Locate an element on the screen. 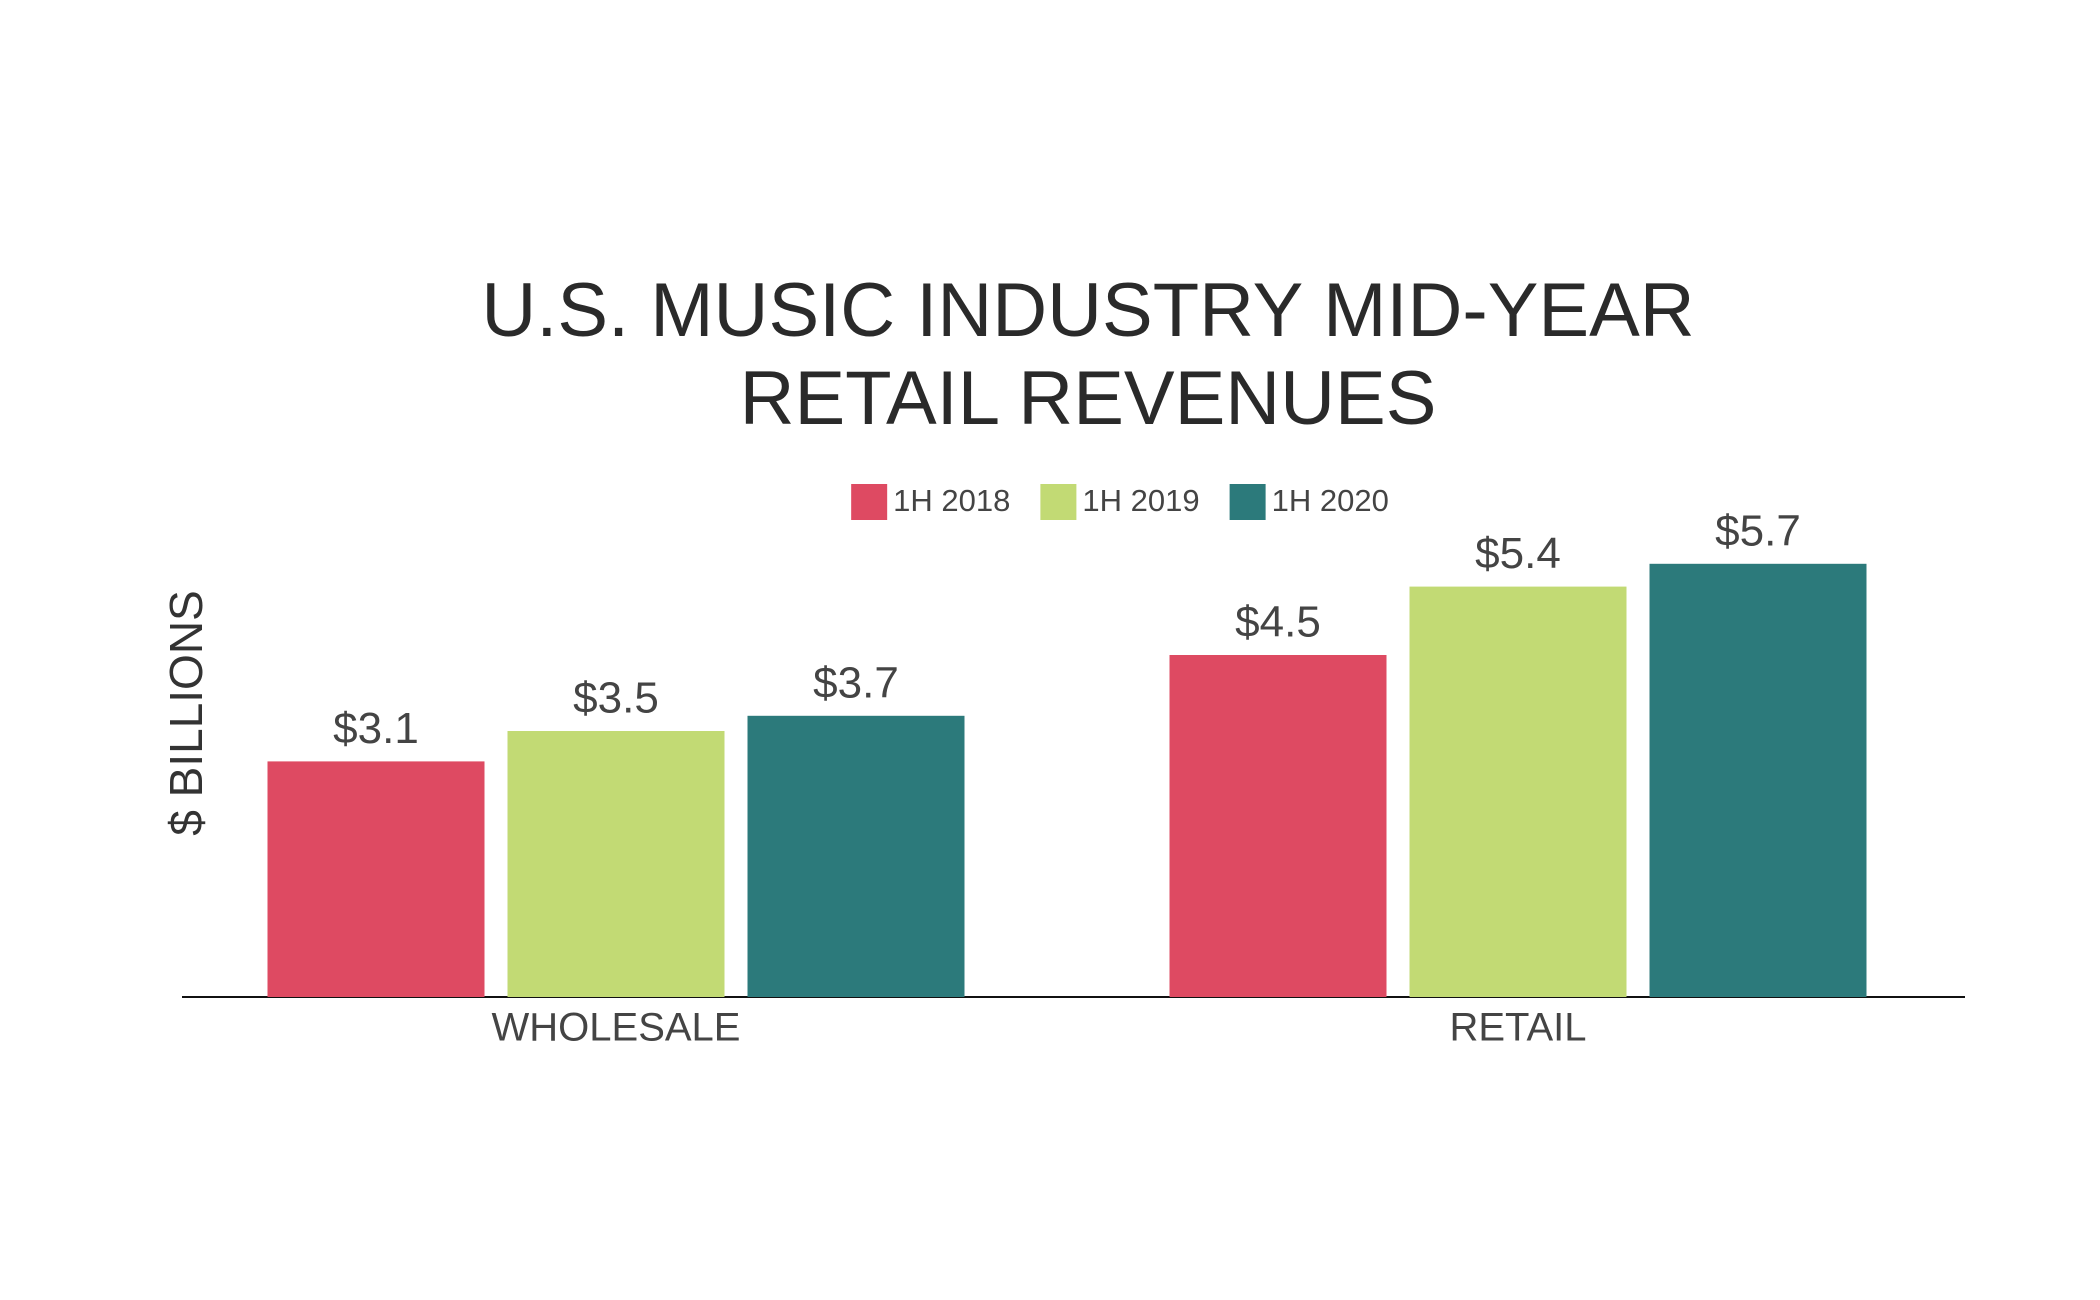 Image resolution: width=2100 pixels, height=1300 pixels. value-label: $5.4 is located at coordinates (1518, 553).